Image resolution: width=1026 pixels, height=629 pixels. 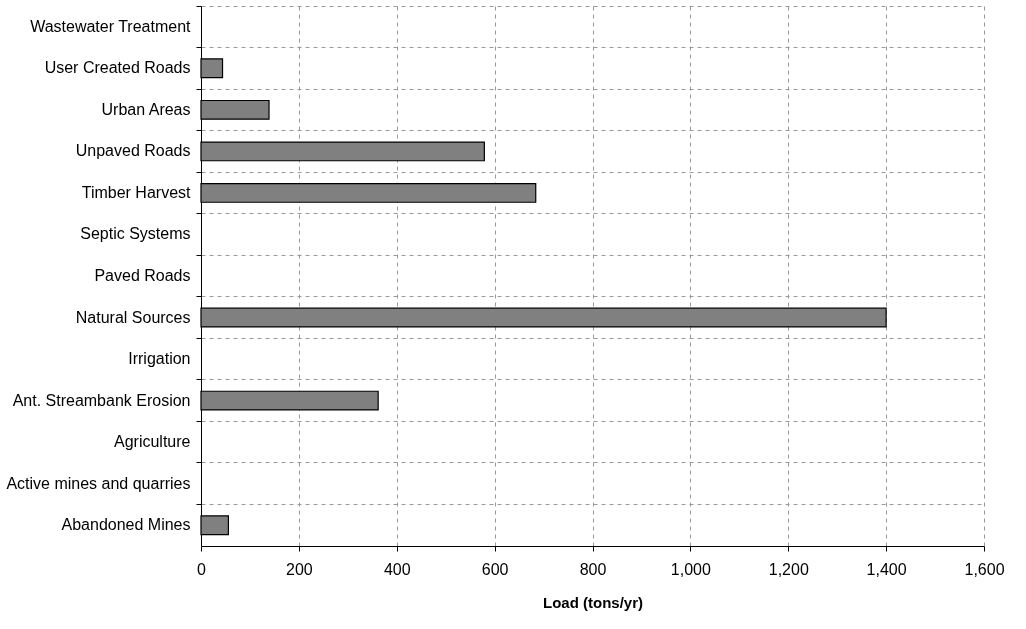 What do you see at coordinates (886, 569) in the screenshot?
I see `x-tick-label: 1,400` at bounding box center [886, 569].